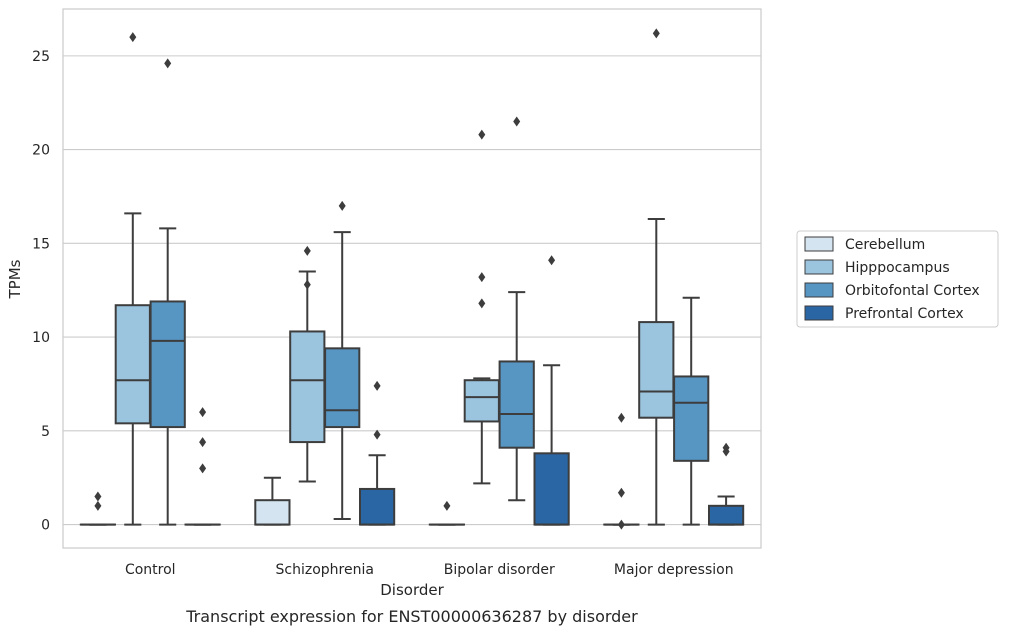 The height and width of the screenshot is (634, 1009). I want to click on legend-entry-label: Cerebellum, so click(885, 245).